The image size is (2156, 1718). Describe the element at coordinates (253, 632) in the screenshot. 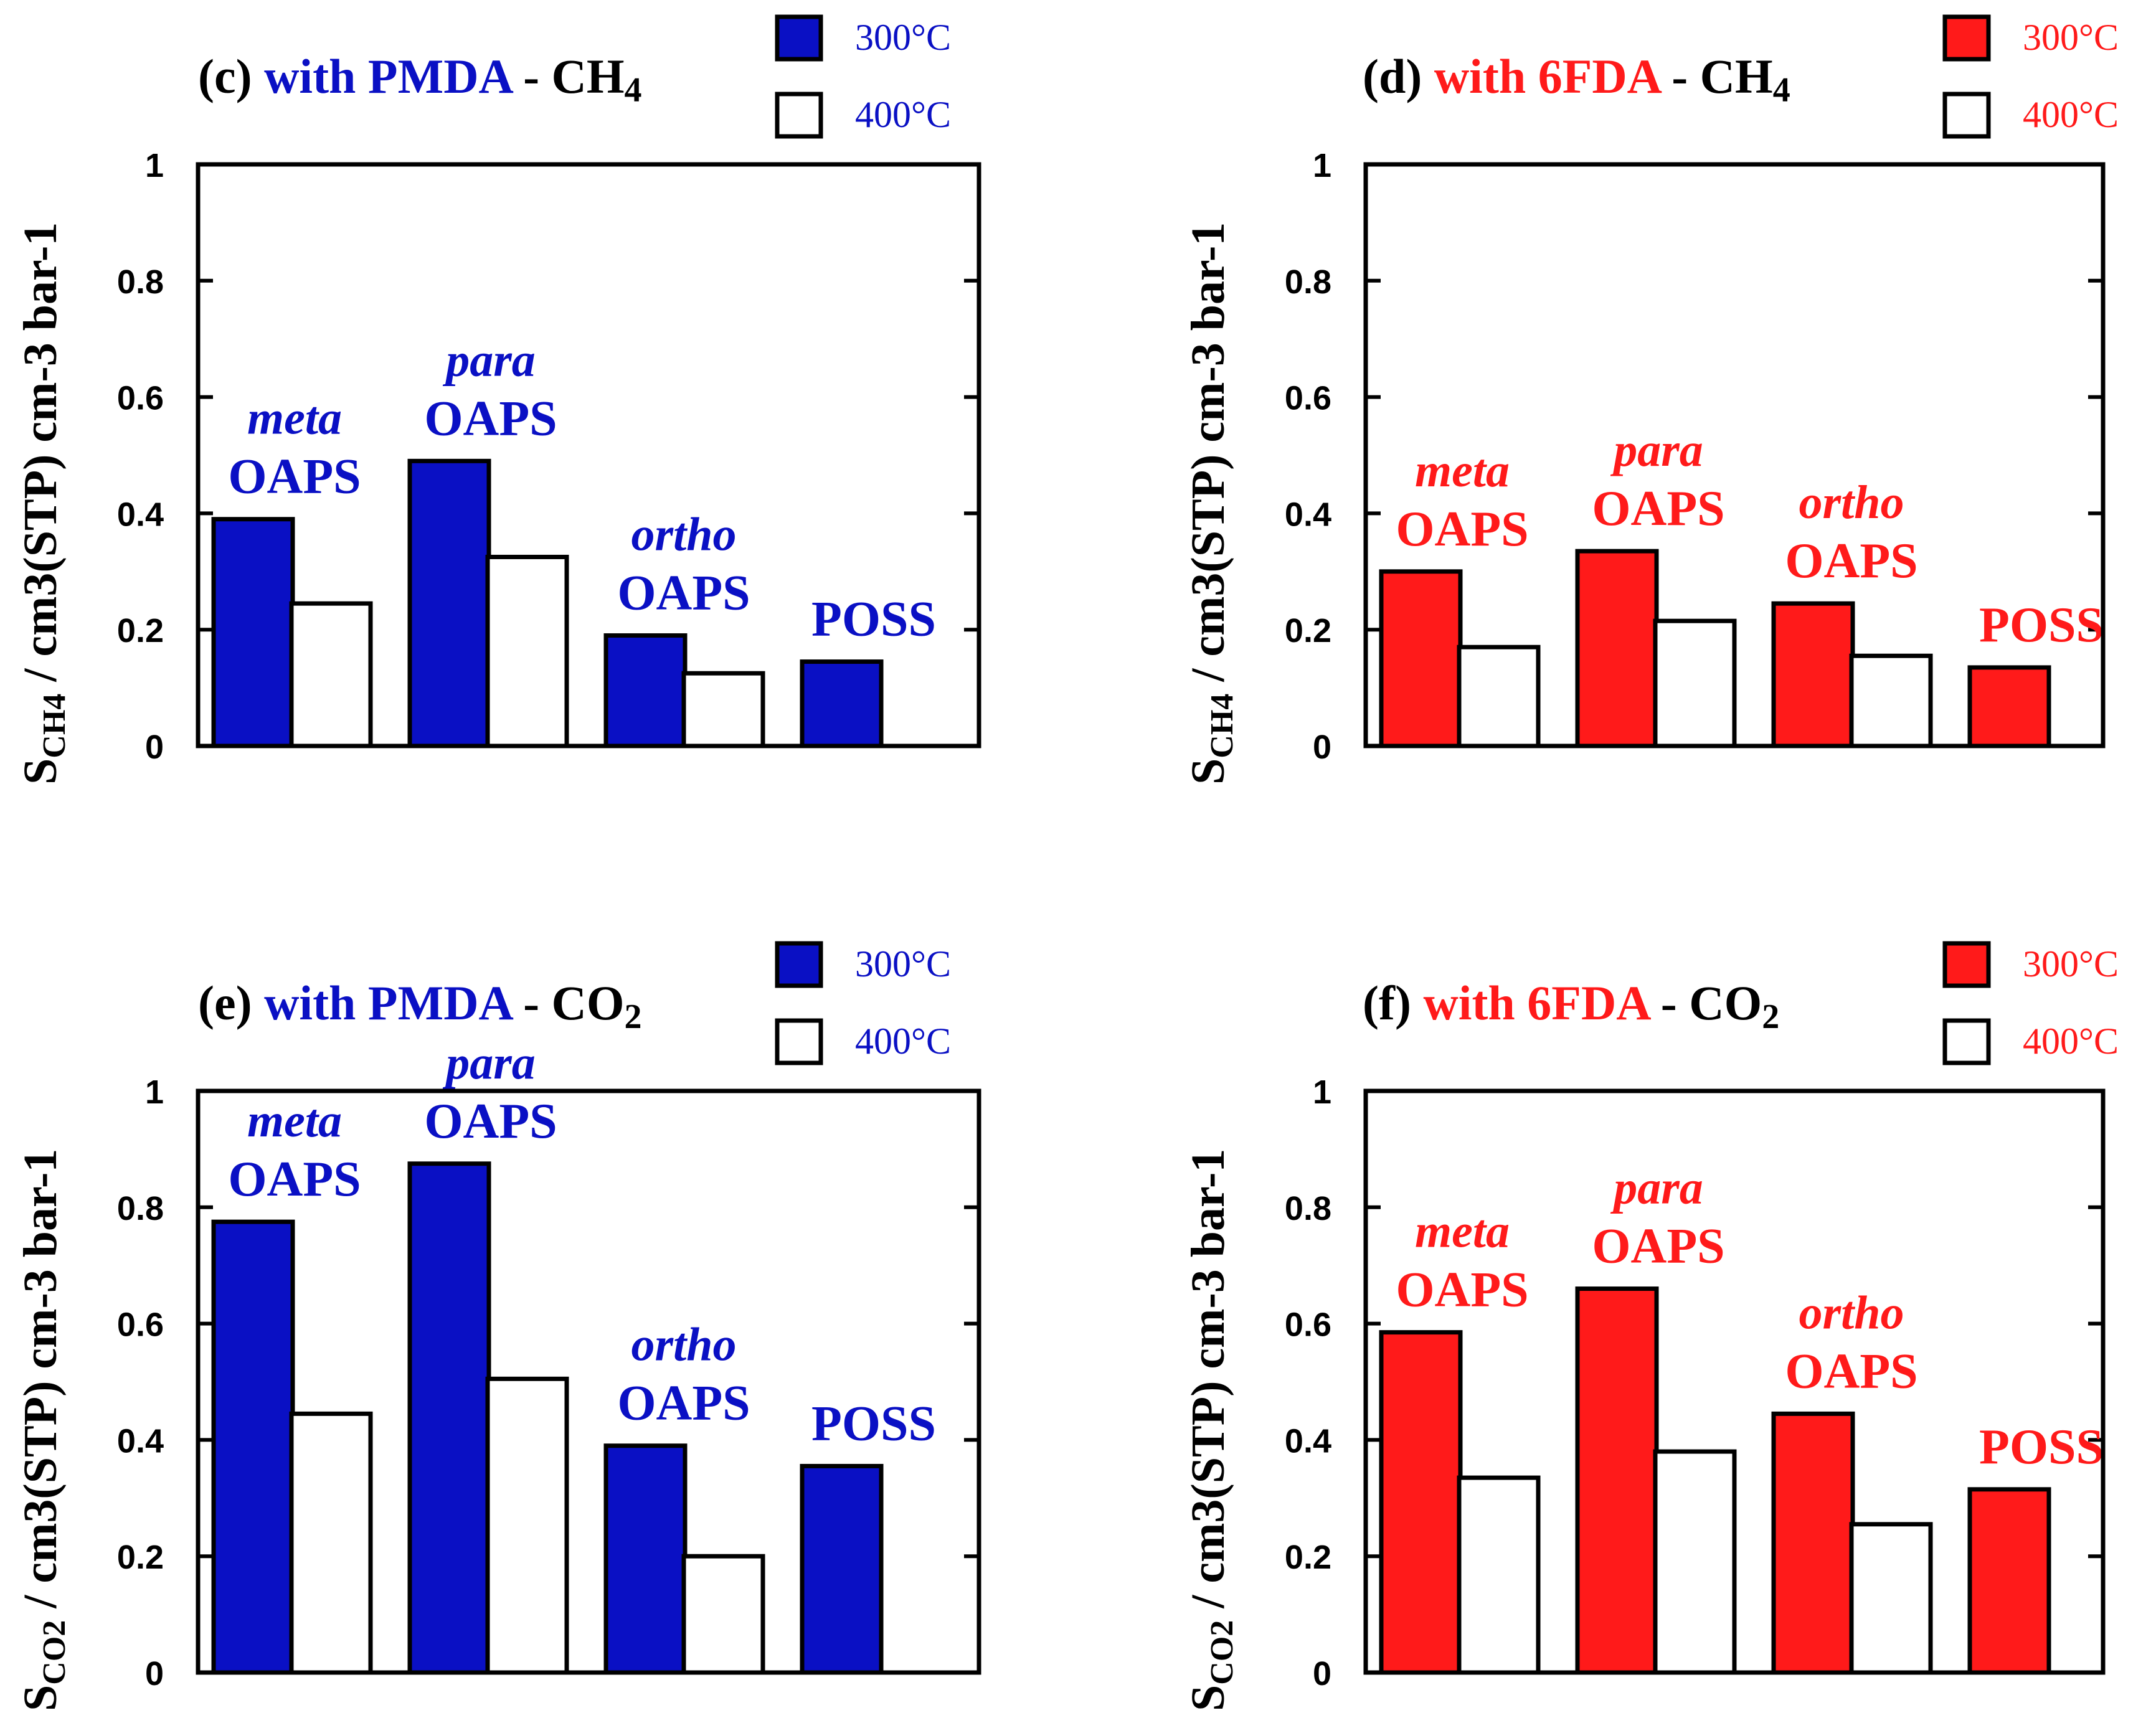

I see `bar-300-meta` at that location.